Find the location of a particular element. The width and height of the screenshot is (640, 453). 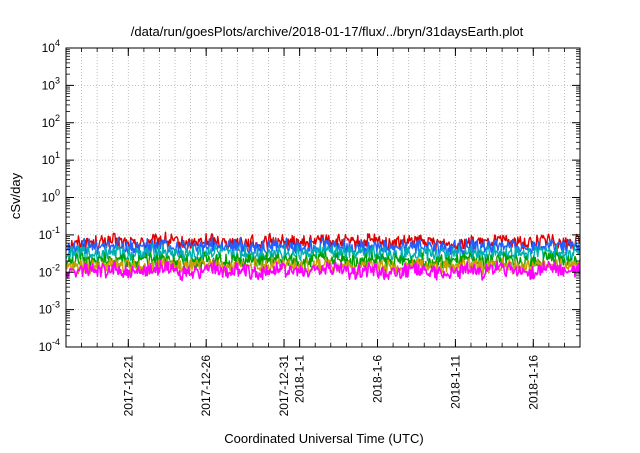

y-tick-label: 10² is located at coordinates (51, 121).